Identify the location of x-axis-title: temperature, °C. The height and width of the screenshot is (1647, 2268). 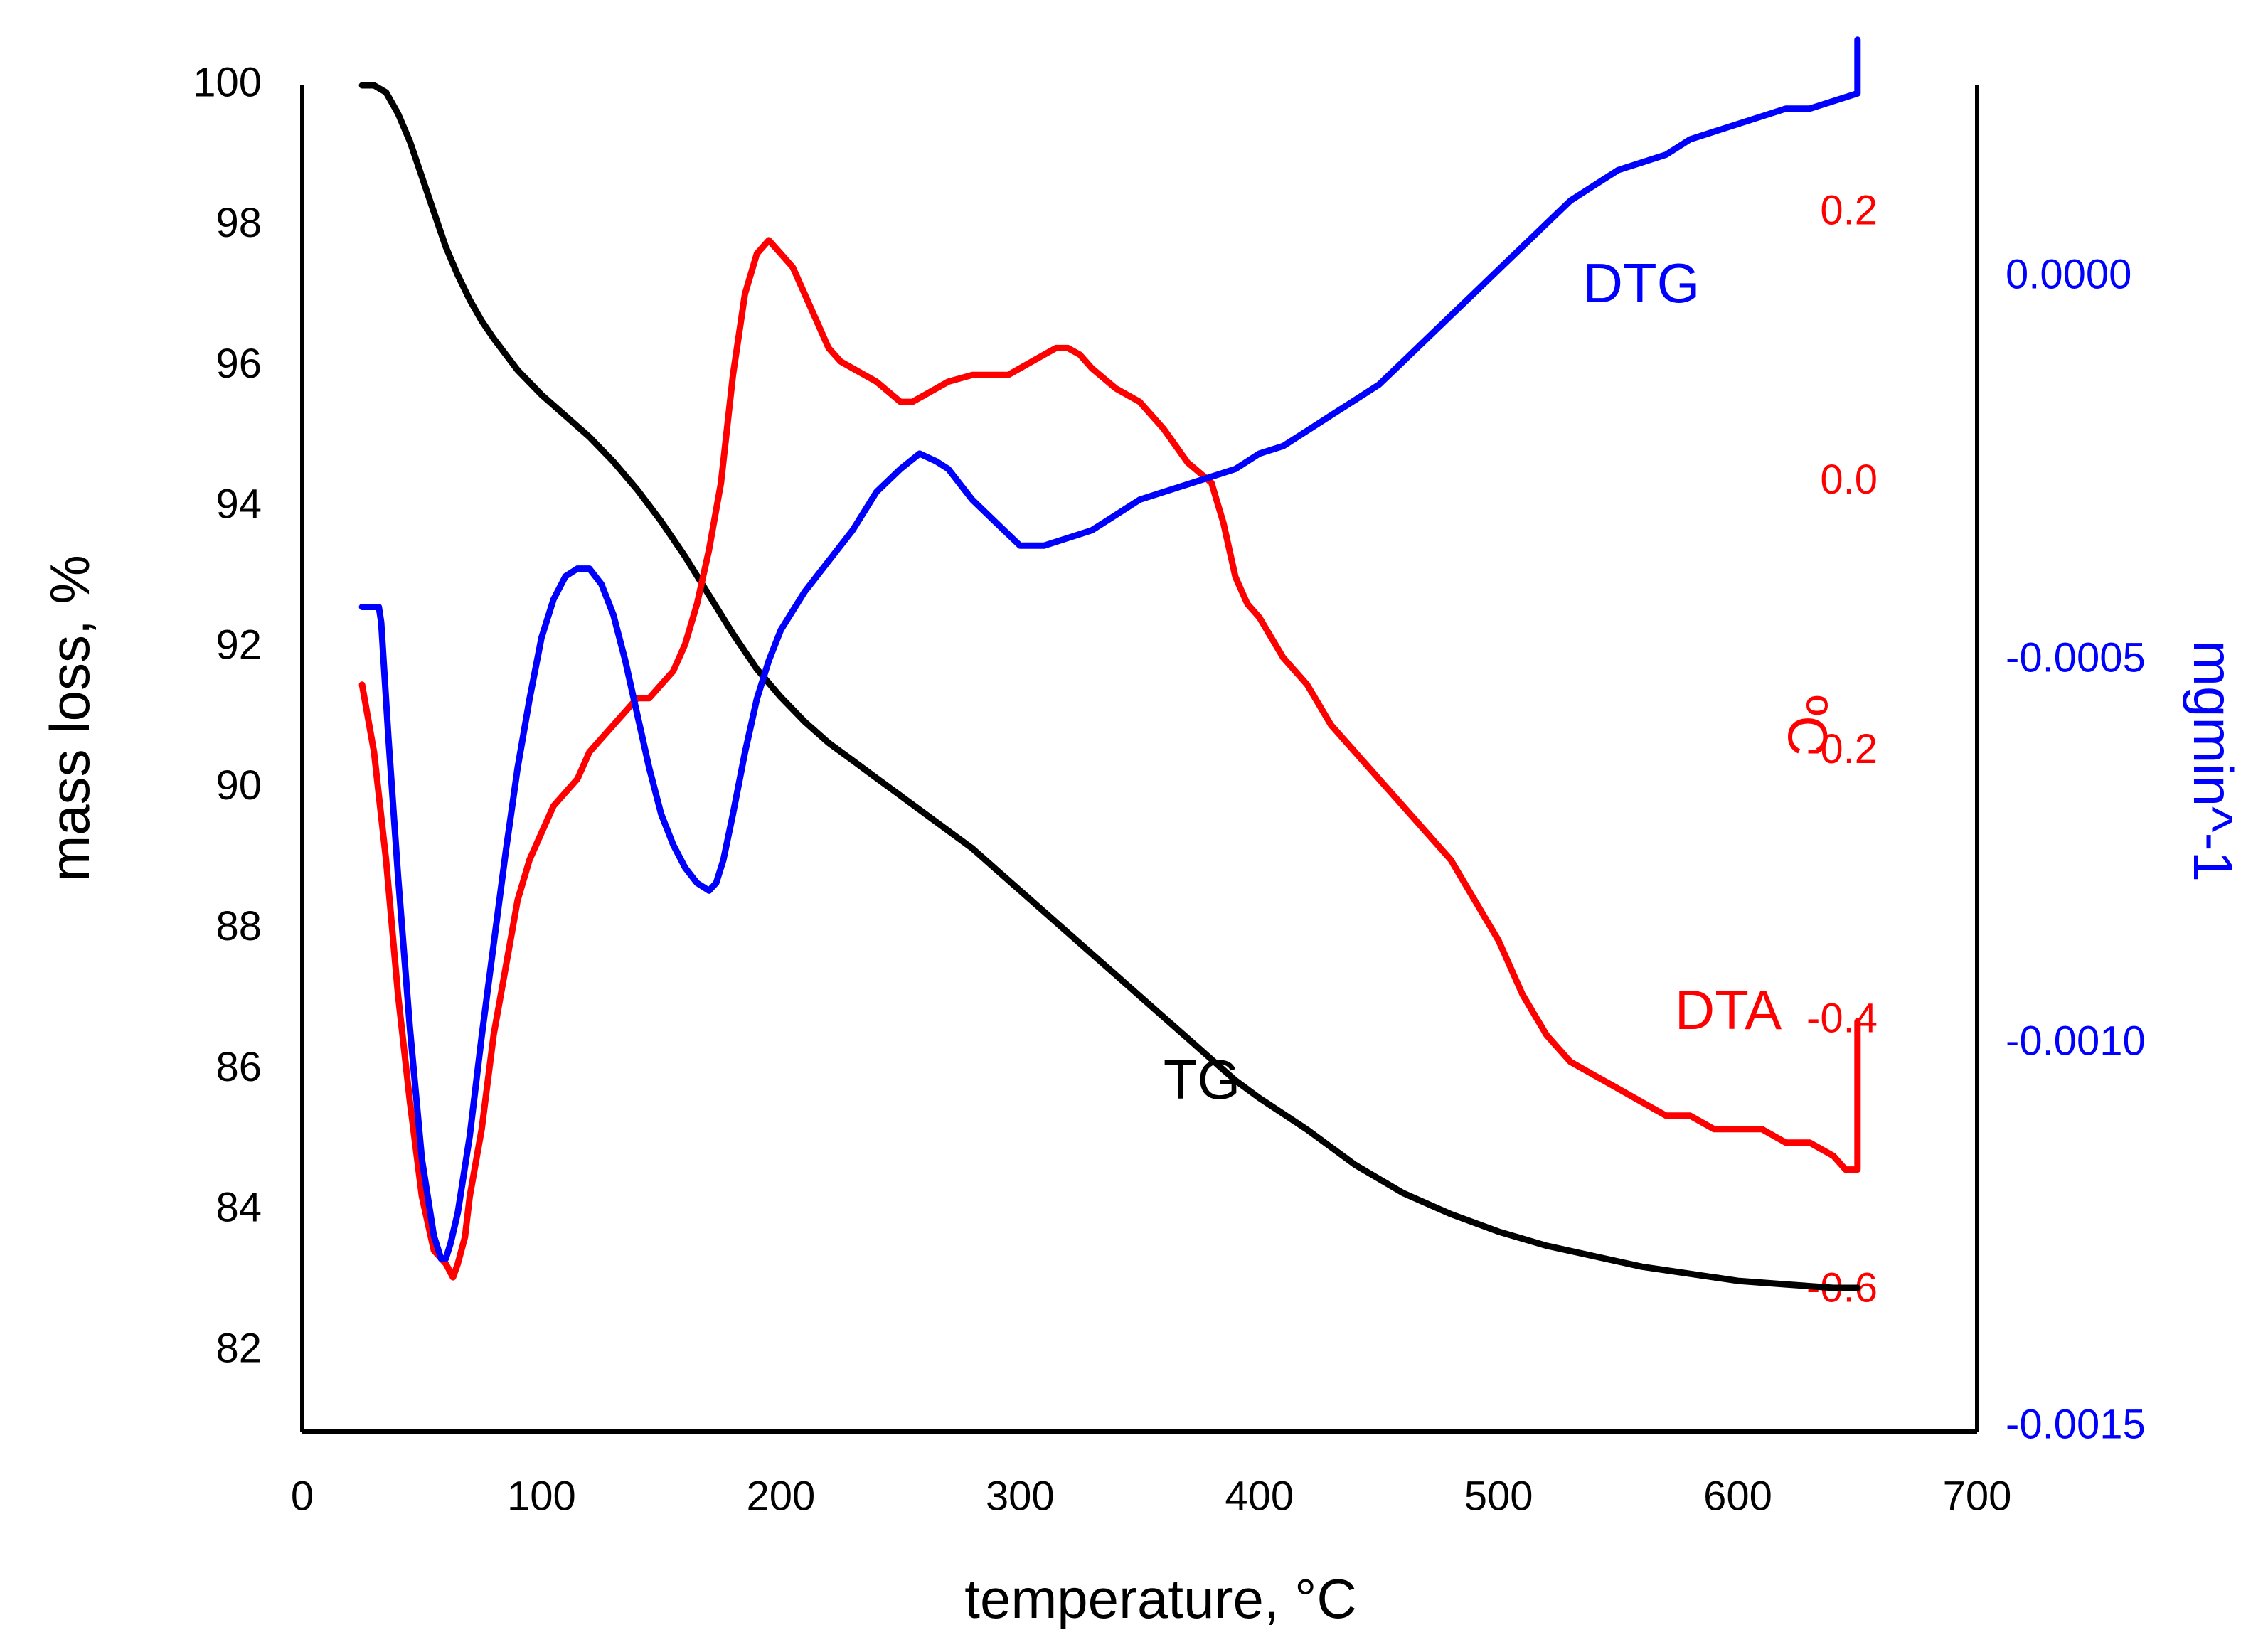
(1160, 1598).